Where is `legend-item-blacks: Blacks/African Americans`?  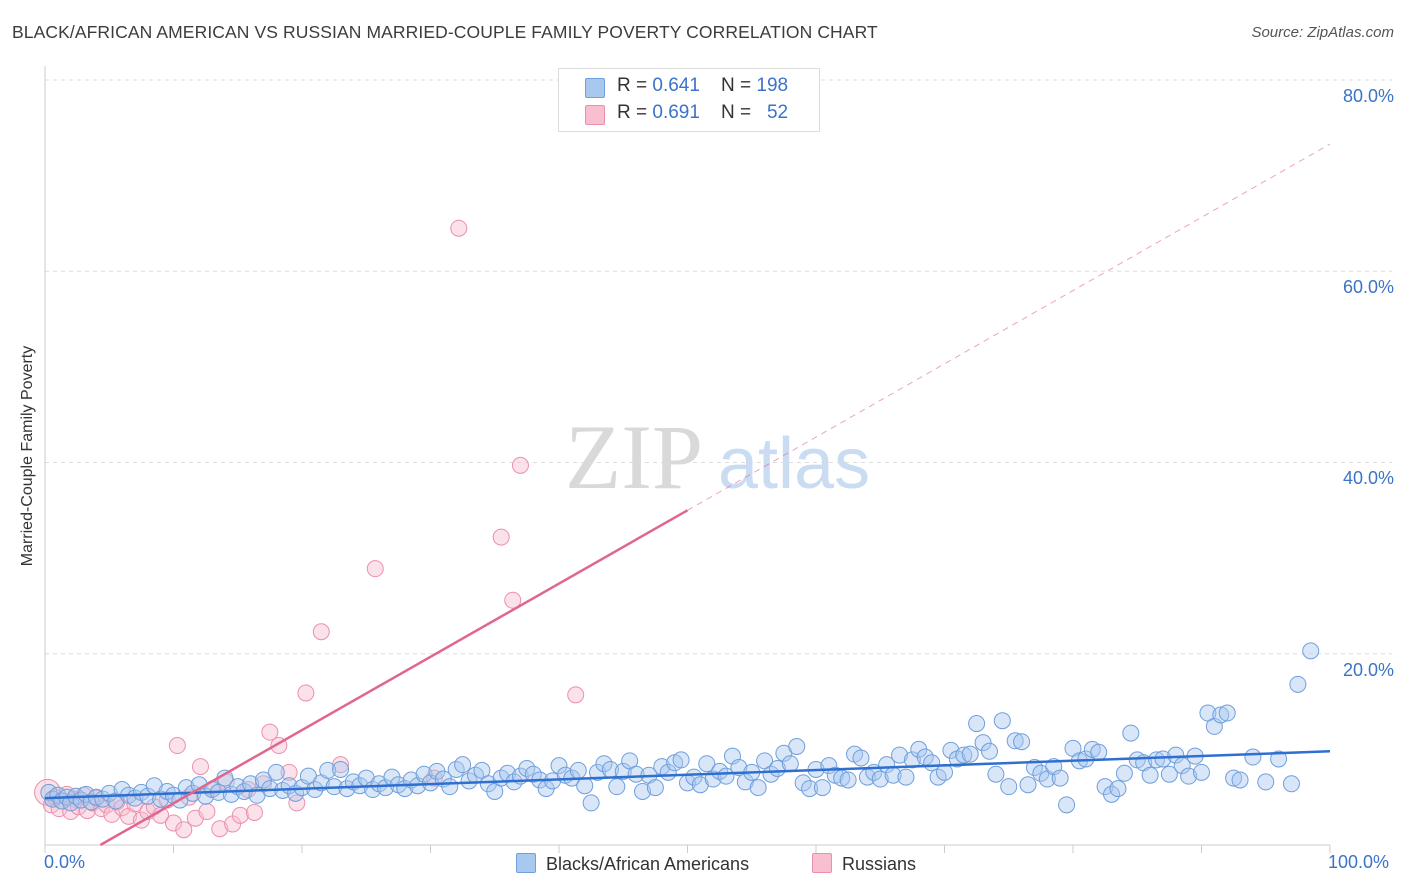
legend-item-blacks: Blacks/African Americans is located at coordinates (632, 864).